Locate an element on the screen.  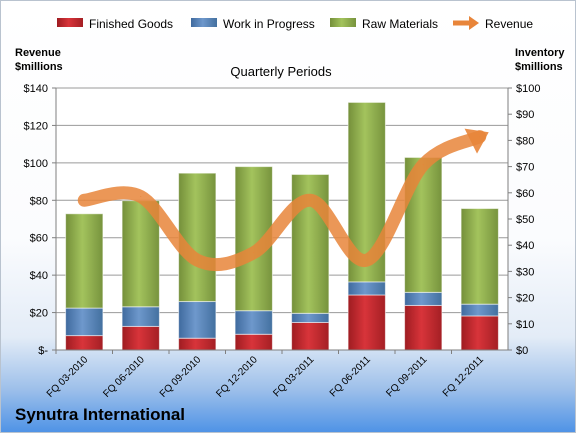
legend-label-raw-materials: Raw Materials is located at coordinates (400, 24).